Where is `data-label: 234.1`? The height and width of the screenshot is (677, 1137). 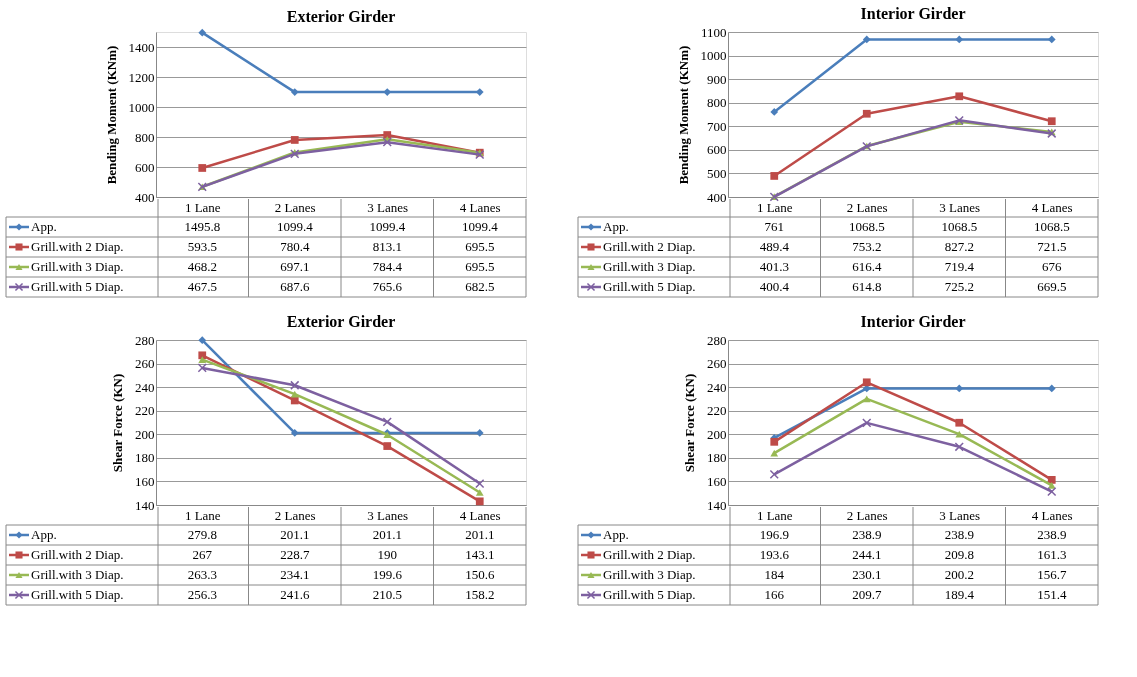 data-label: 234.1 is located at coordinates (295, 574).